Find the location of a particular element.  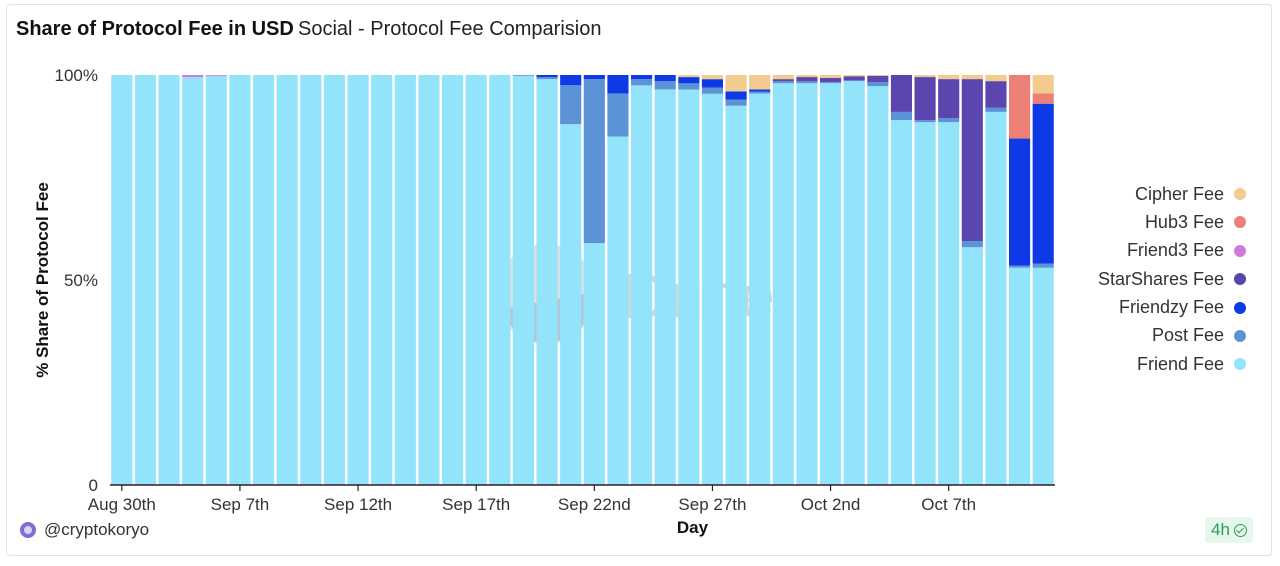

legend-item-post-fee: Post Fee is located at coordinates (1172, 335).